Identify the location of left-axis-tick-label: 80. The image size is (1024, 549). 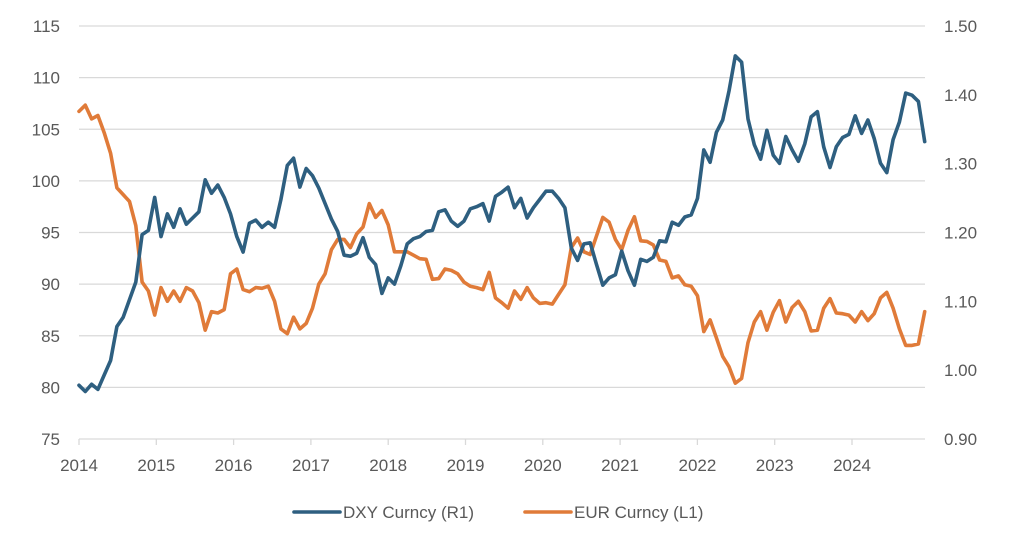
(50, 387).